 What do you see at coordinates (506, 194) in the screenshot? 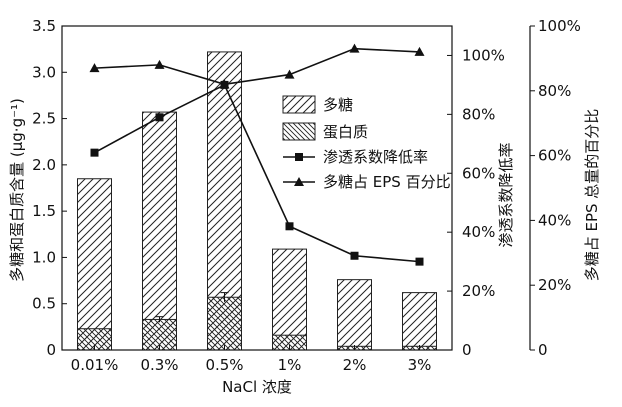
I see `y-right1-axis-title: 渗透系数降低率` at bounding box center [506, 194].